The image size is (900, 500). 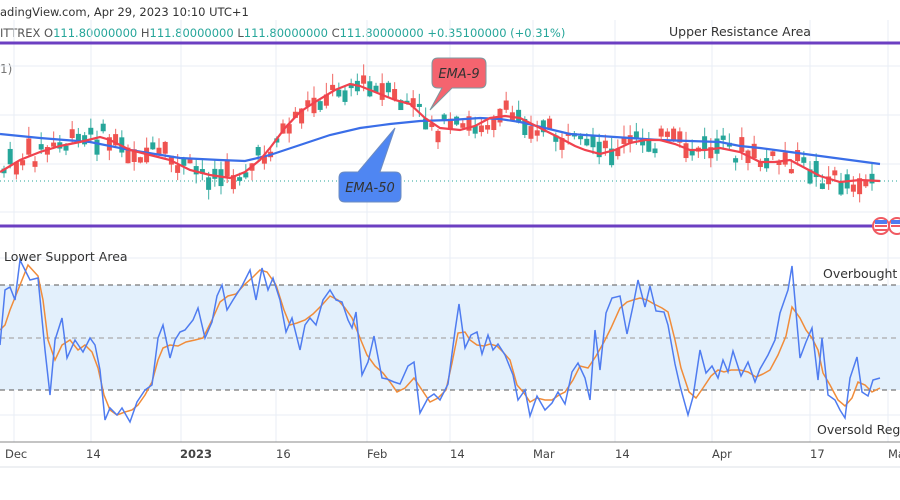 I want to click on upper-resistance-label: Upper Resistance Area, so click(x=740, y=31).